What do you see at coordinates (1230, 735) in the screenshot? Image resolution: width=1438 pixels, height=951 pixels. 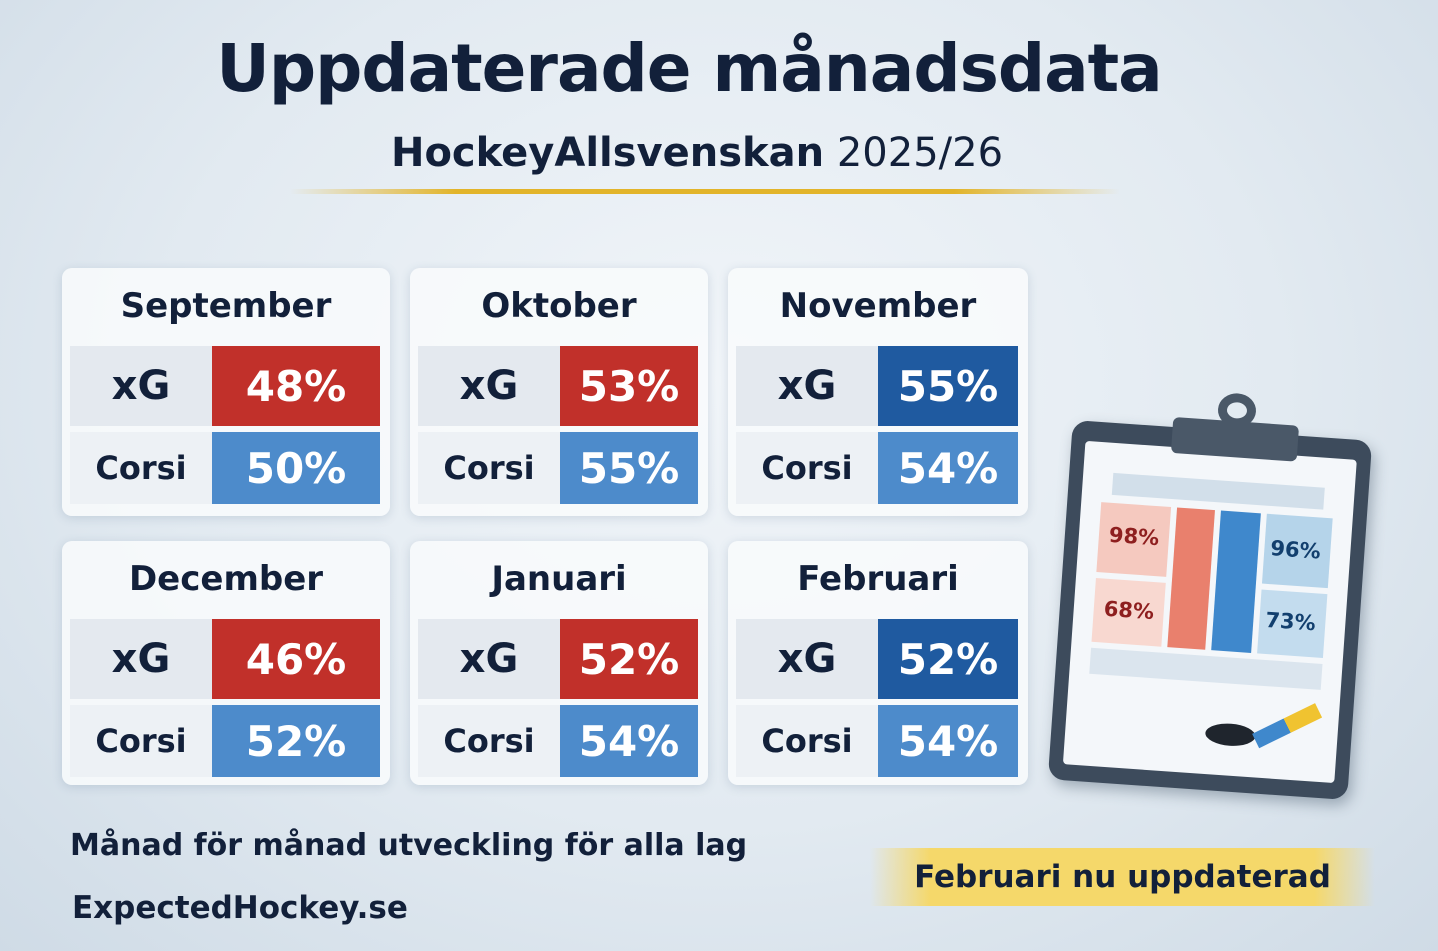 I see `puck-icon` at bounding box center [1230, 735].